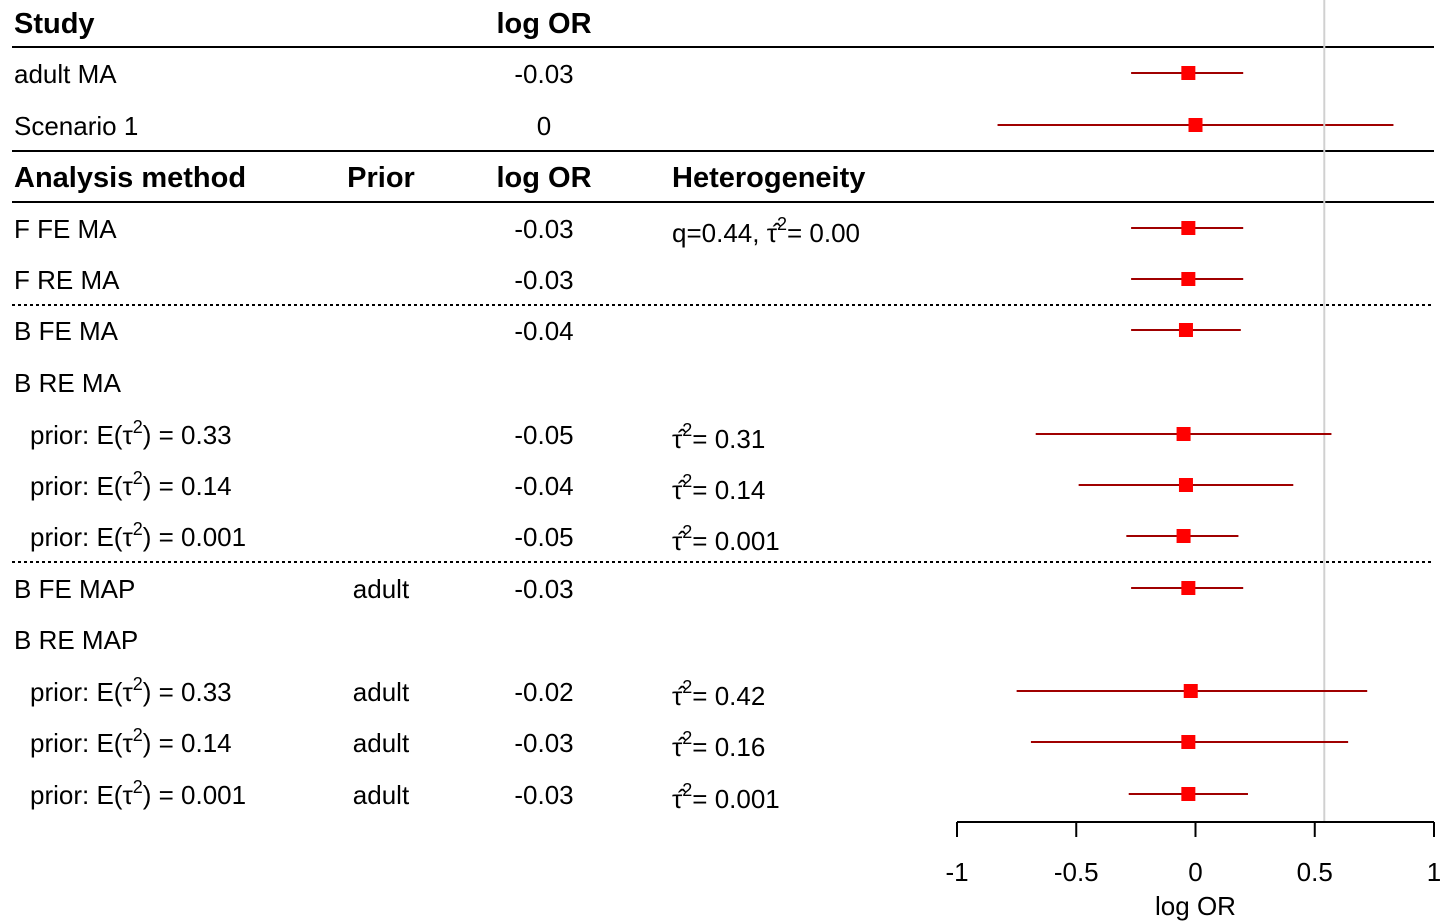  Describe the element at coordinates (1188, 228) in the screenshot. I see `point-estimate-m0` at that location.